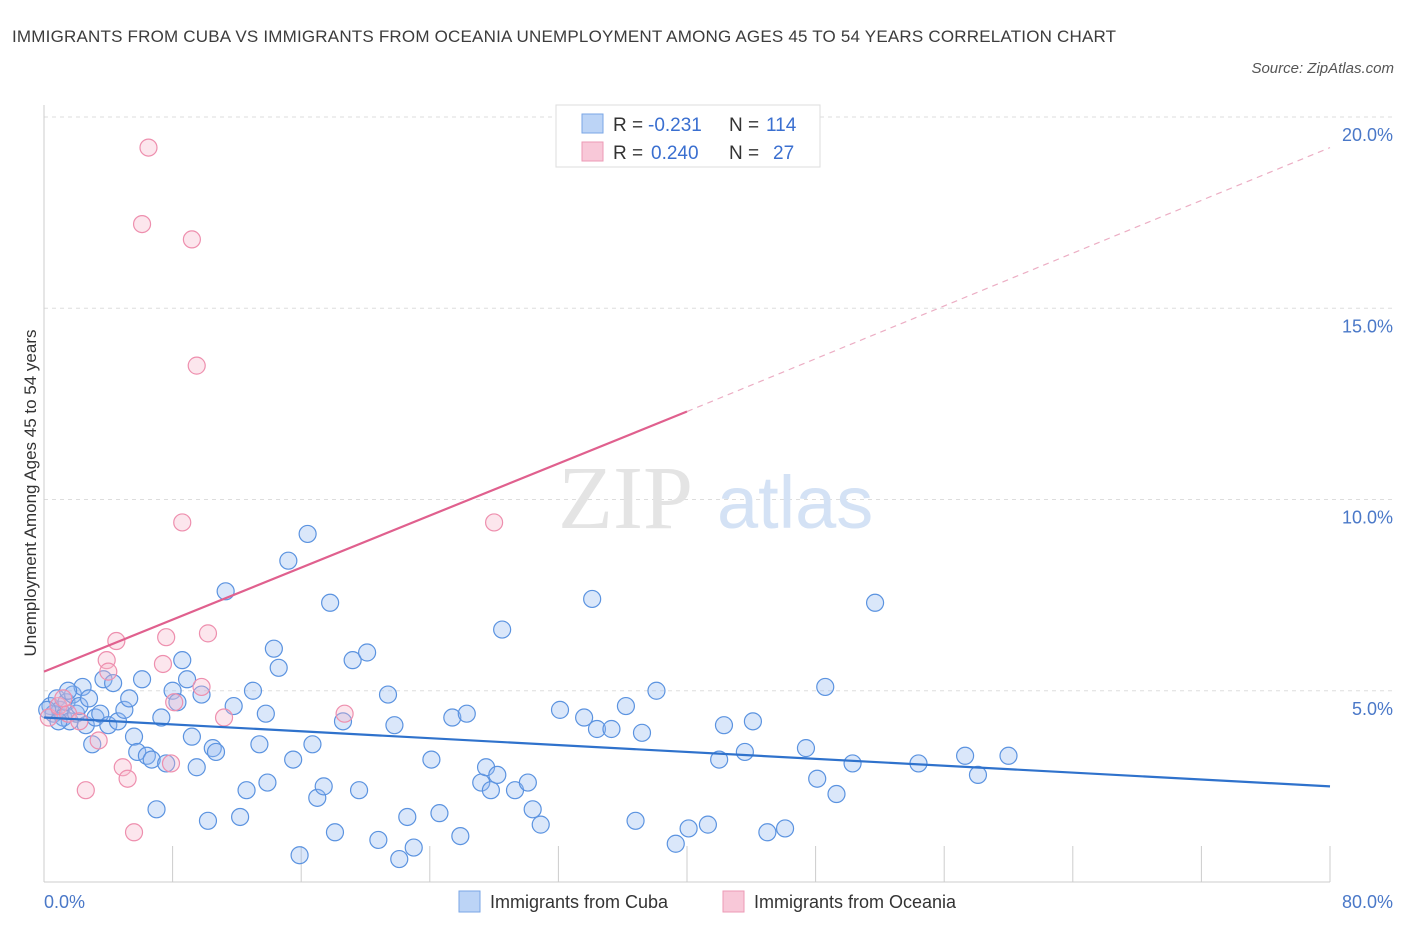 The image size is (1406, 930). What do you see at coordinates (469, 901) in the screenshot?
I see `bottom-legend-cuba-swatch` at bounding box center [469, 901].